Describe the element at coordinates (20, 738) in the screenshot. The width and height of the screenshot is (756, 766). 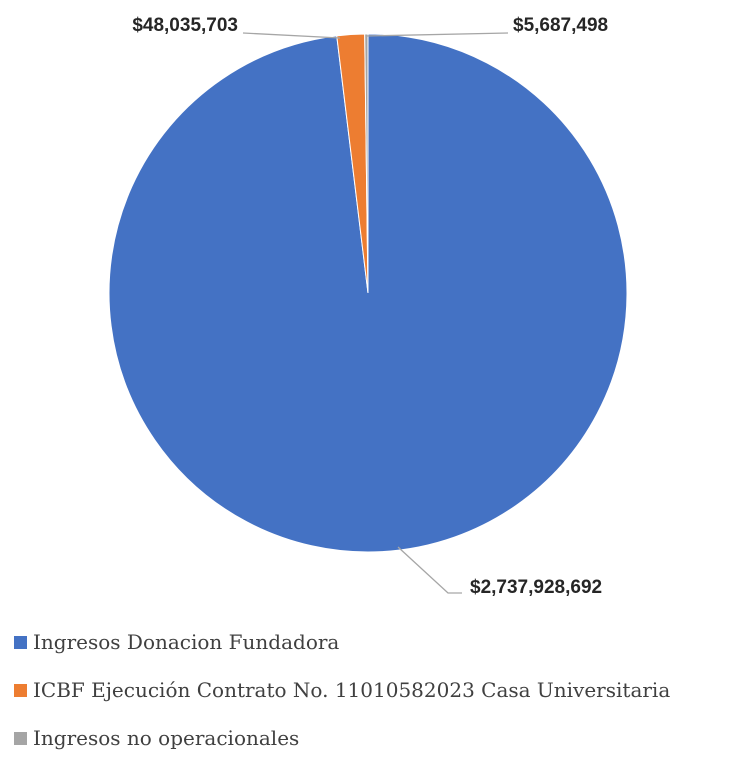
I see `legend-swatch-no-operacionales` at that location.